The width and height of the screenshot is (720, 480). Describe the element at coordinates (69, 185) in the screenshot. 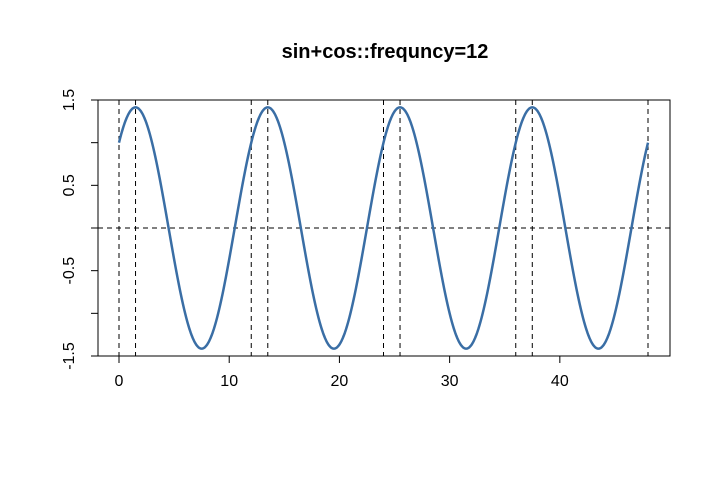

I see `y-tick-label: 0.5` at that location.